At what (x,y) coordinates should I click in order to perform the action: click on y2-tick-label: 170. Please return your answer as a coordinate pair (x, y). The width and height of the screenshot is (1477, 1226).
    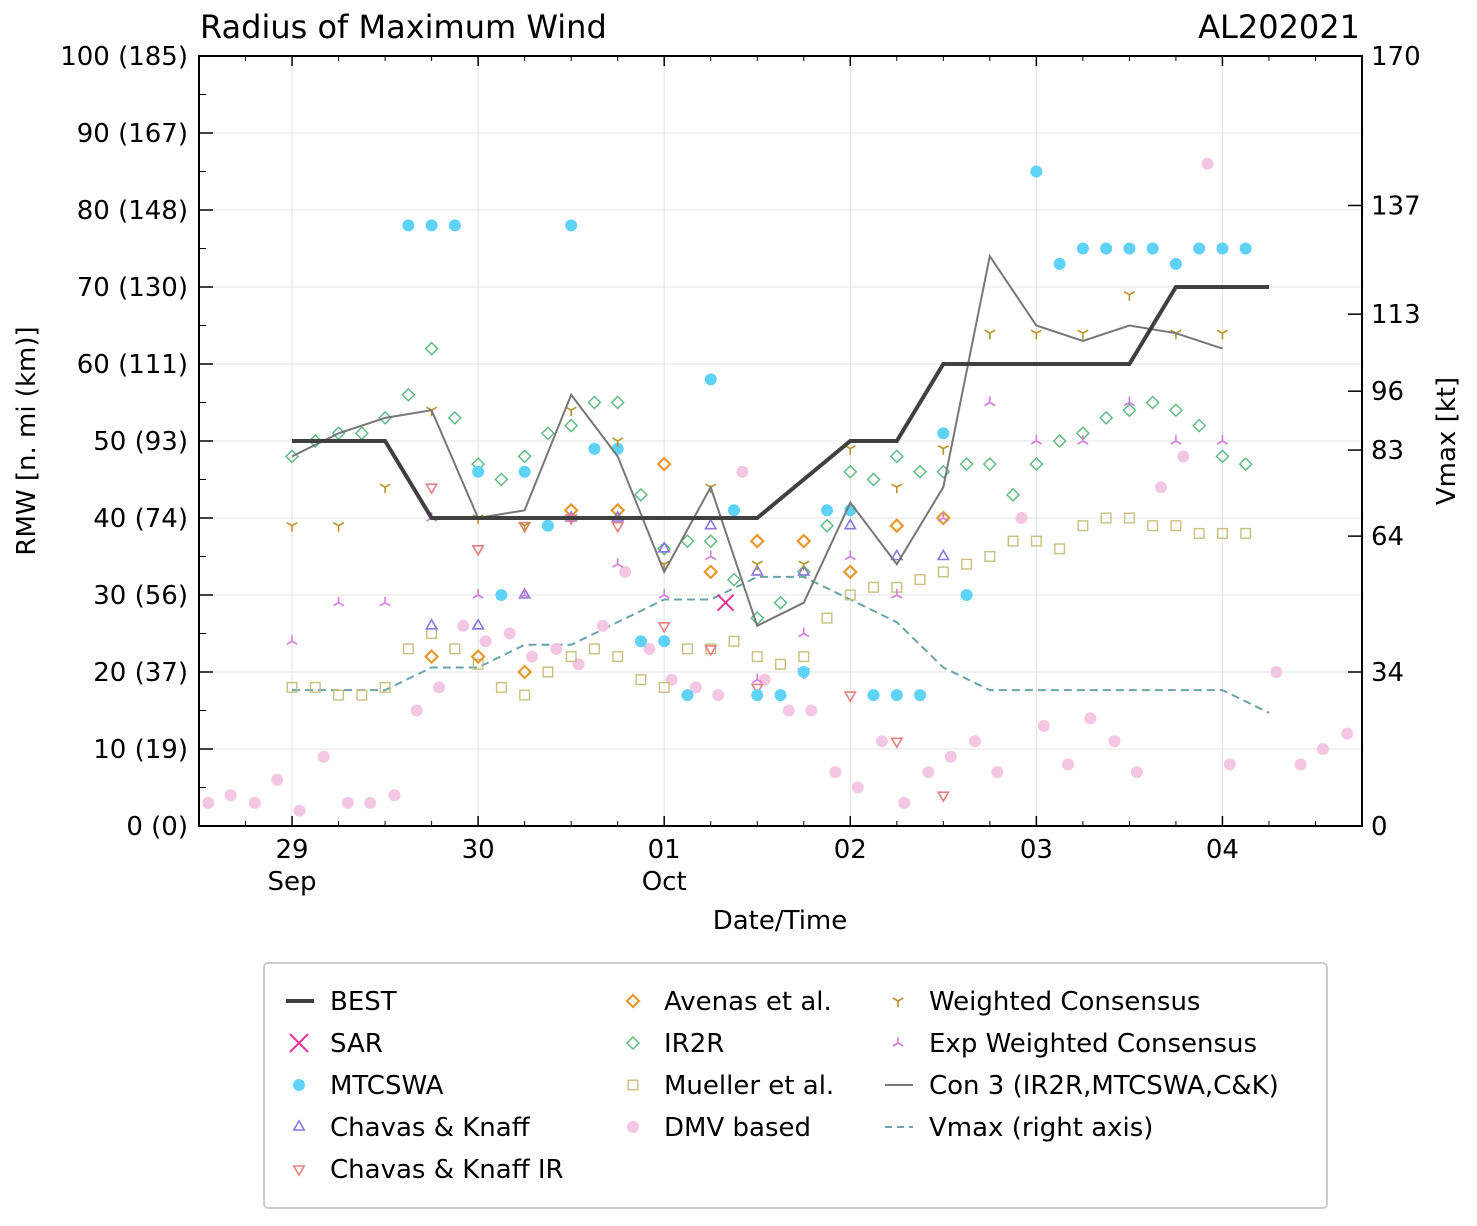
    Looking at the image, I should click on (1396, 57).